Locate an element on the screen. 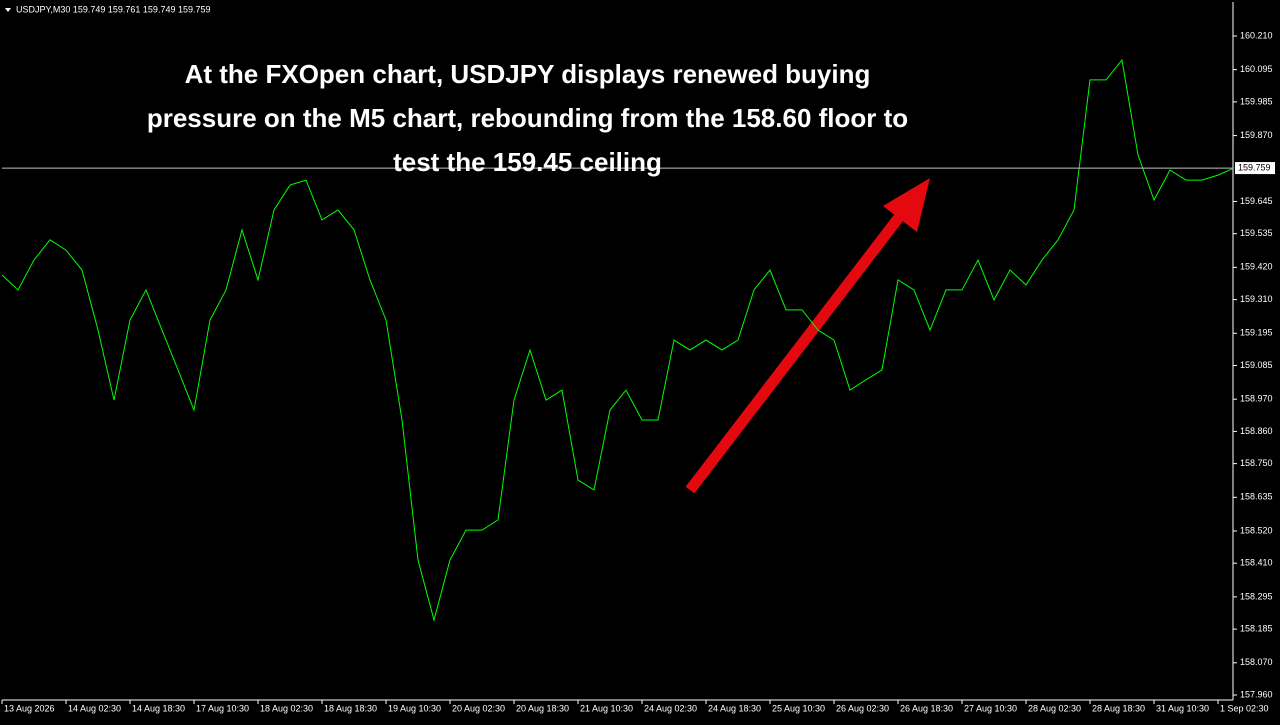 This screenshot has width=1280, height=725. x-tick-label: 20 Aug 02:30 is located at coordinates (478, 708).